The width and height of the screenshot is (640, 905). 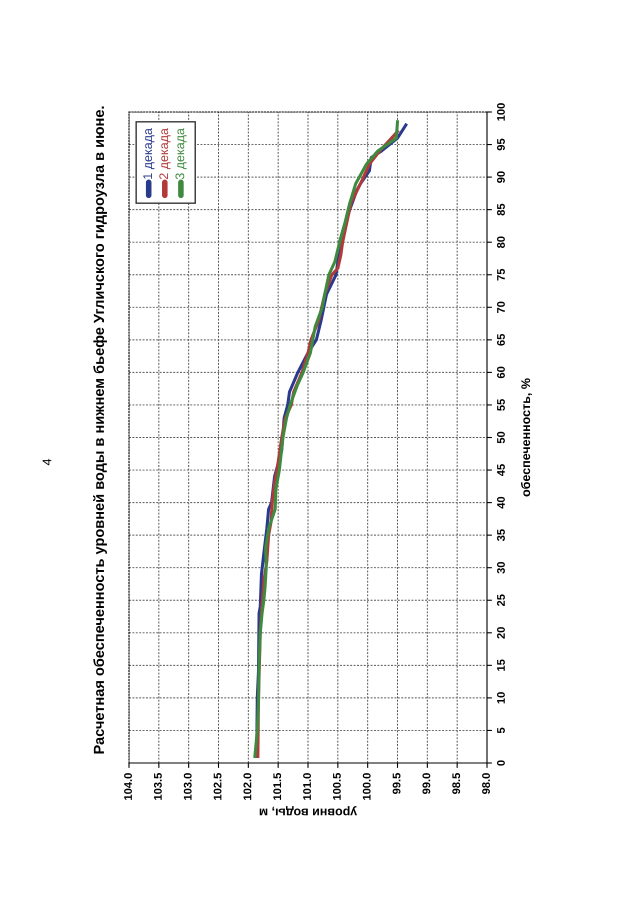 I want to click on y-tick-label: 30, so click(x=501, y=568).